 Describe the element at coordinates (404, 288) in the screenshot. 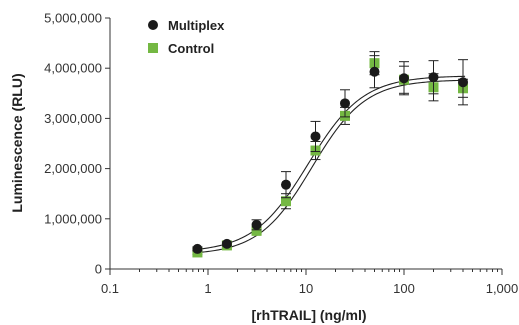

I see `x-tick-label: 100` at that location.